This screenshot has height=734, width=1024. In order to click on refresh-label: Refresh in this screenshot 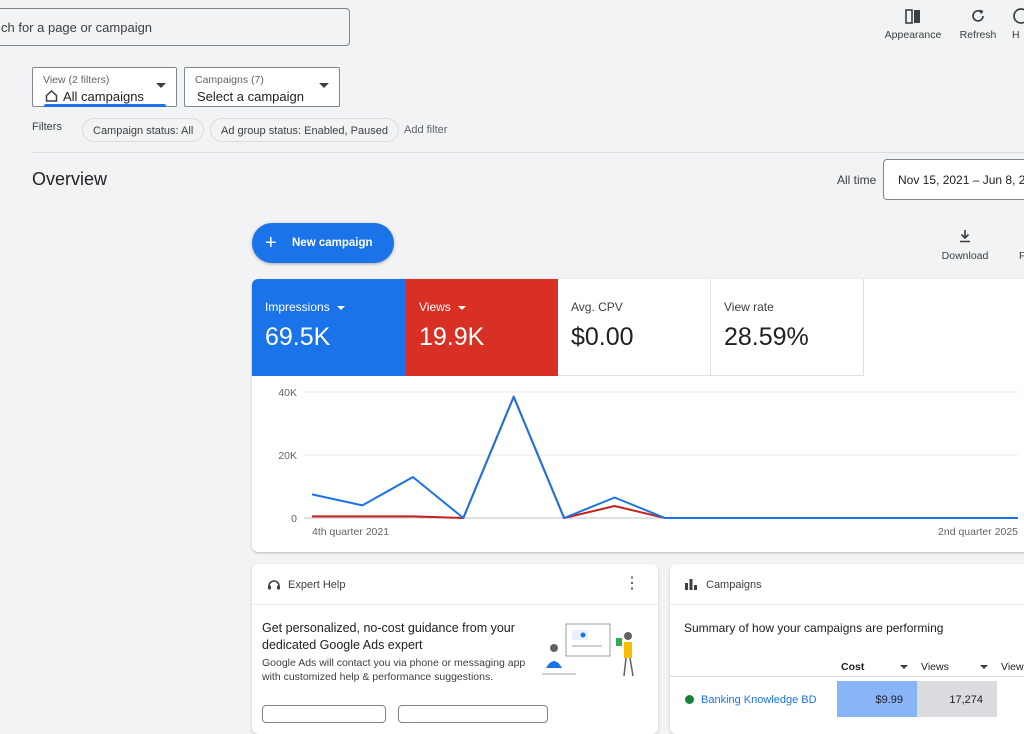, I will do `click(978, 35)`.